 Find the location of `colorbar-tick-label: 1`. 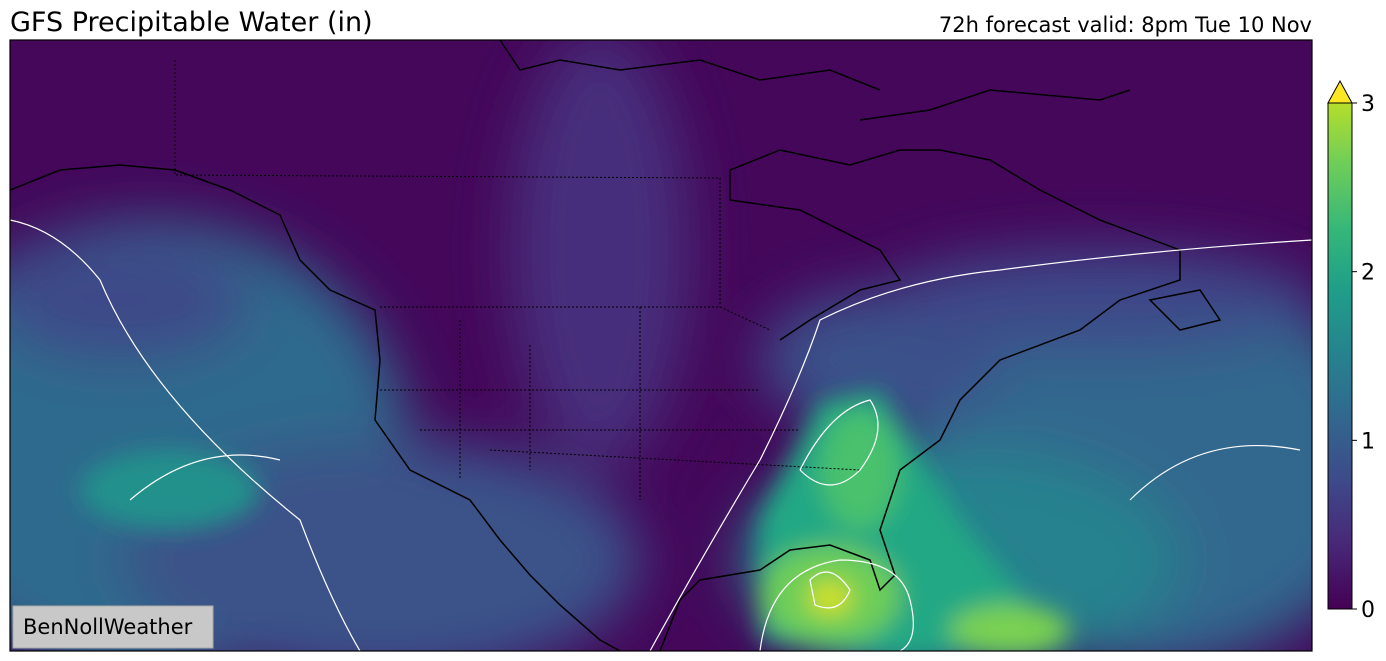

colorbar-tick-label: 1 is located at coordinates (1368, 441).